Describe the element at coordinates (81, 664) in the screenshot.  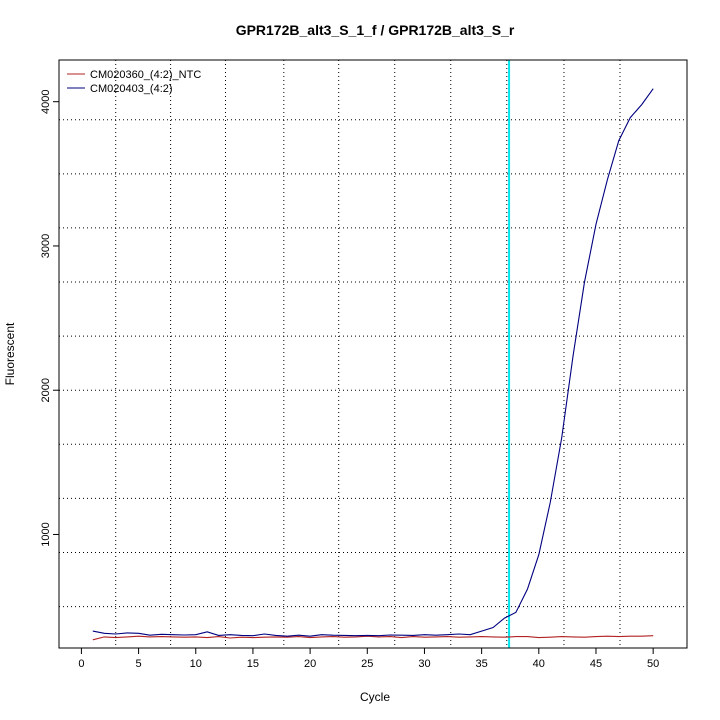
I see `x-tick-label: 0` at that location.